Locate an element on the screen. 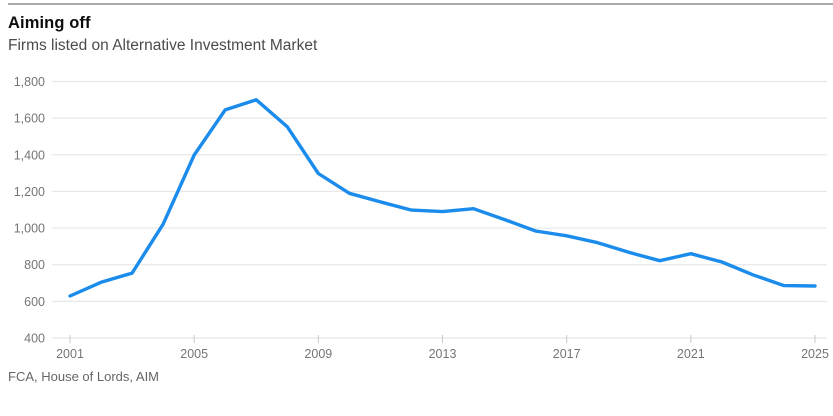 The width and height of the screenshot is (833, 416). y-axis-label: 600 is located at coordinates (34, 302).